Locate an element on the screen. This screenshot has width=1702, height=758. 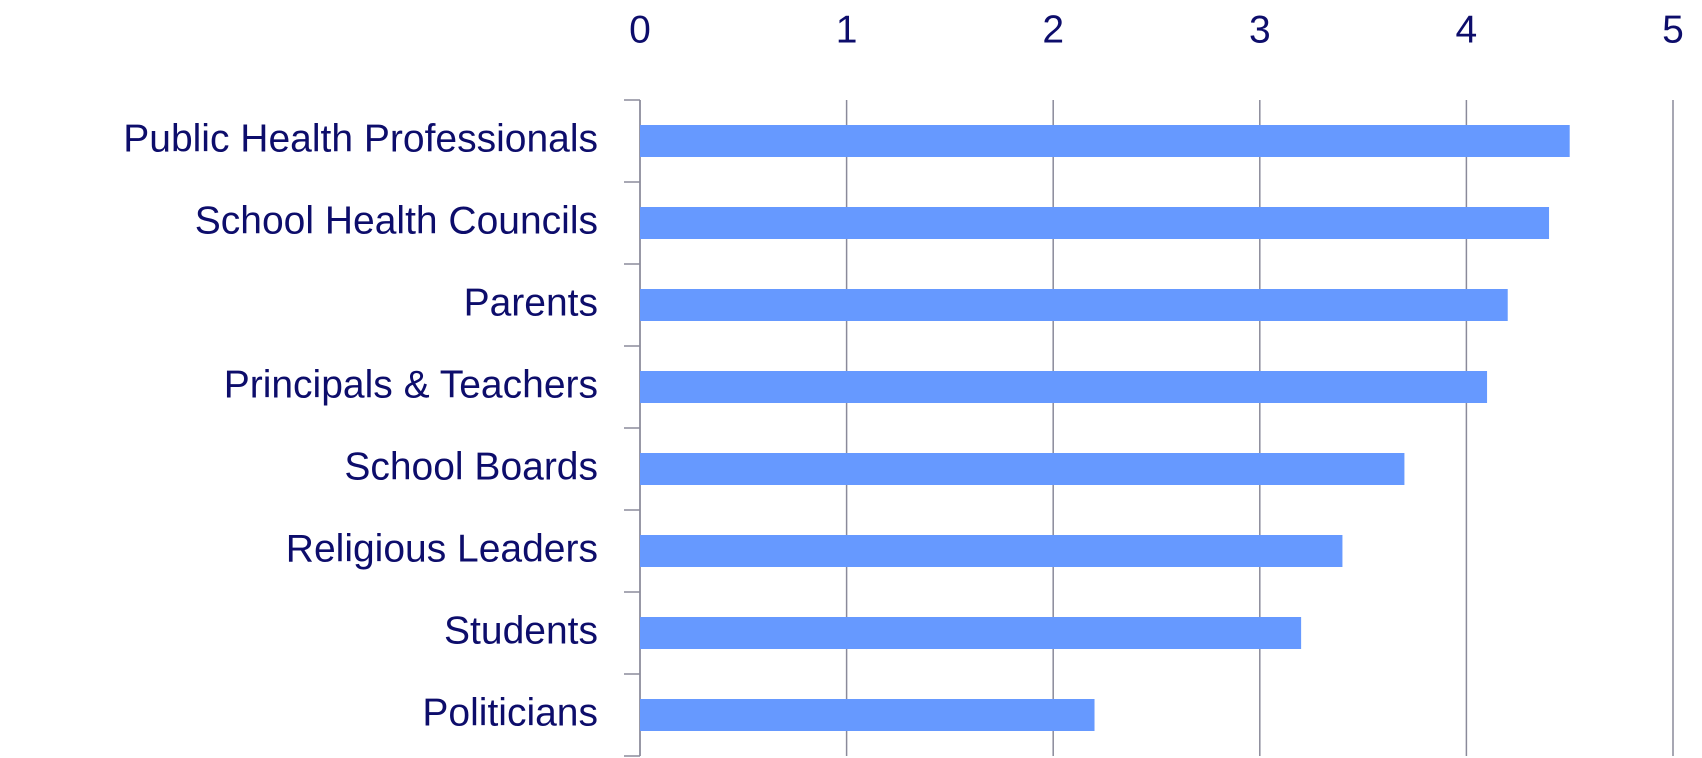
x-tick-label: 3 is located at coordinates (1260, 29).